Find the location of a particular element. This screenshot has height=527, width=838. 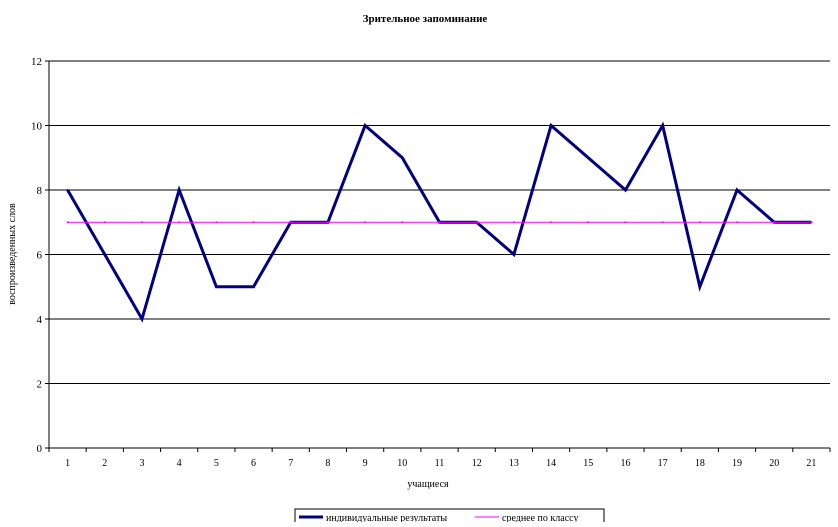

x-tick-label: 11 is located at coordinates (440, 463).